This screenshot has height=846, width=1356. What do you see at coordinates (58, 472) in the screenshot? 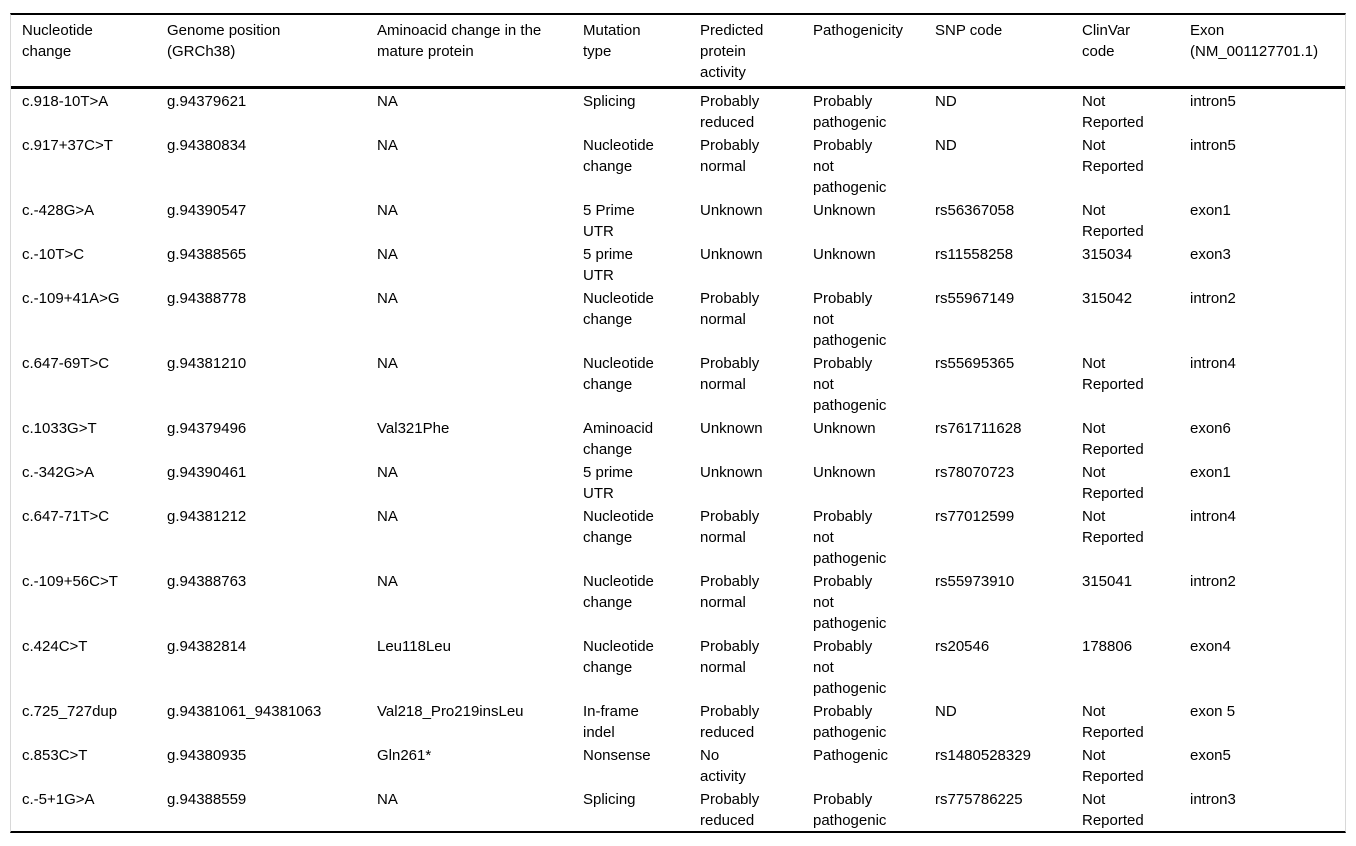
I see `cell-nucleotide-change: c.-342G>A` at bounding box center [58, 472].